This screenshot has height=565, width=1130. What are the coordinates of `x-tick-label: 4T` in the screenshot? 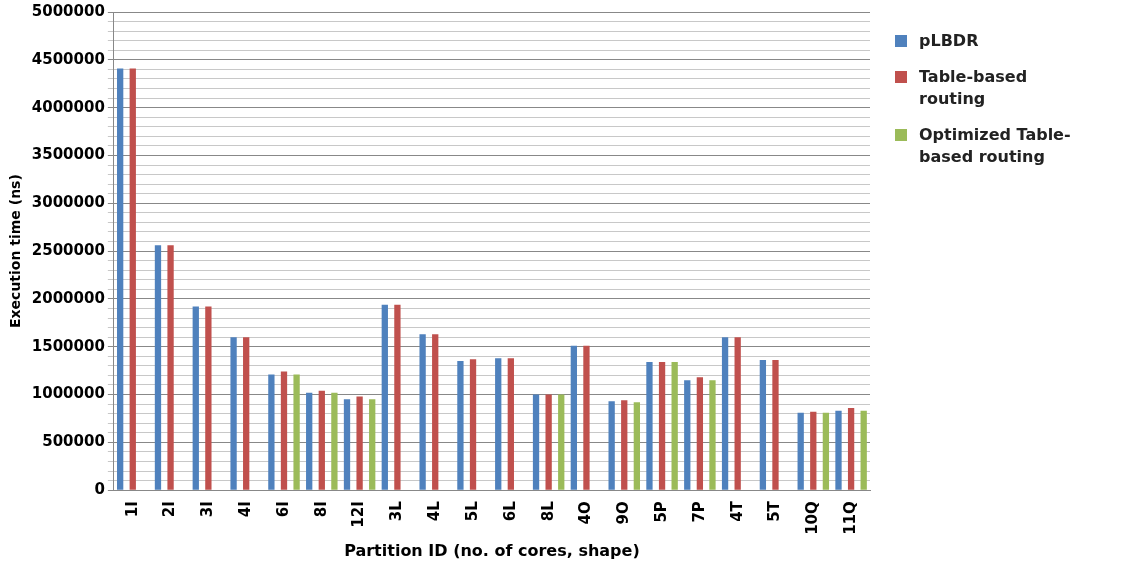 It's located at (736, 511).